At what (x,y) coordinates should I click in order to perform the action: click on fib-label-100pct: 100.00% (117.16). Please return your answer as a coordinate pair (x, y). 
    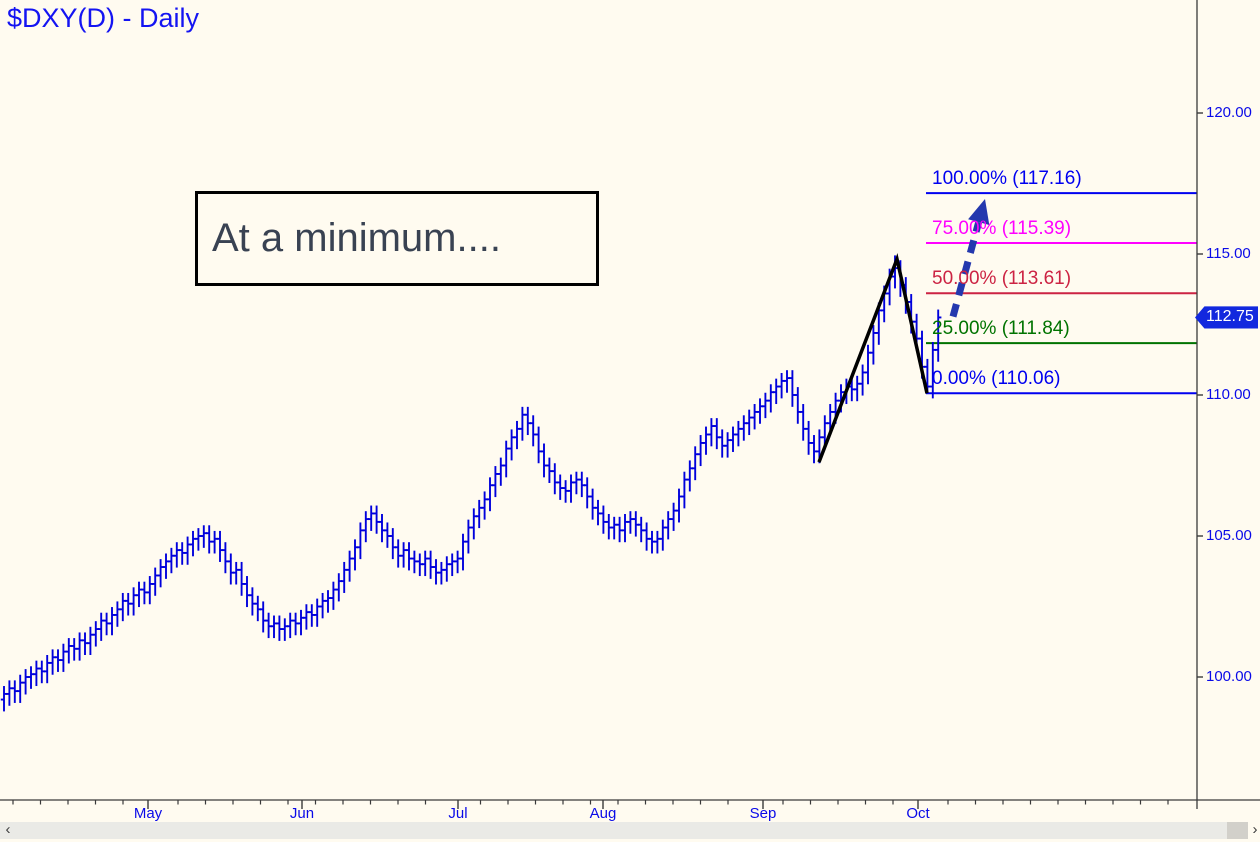
    Looking at the image, I should click on (1007, 179).